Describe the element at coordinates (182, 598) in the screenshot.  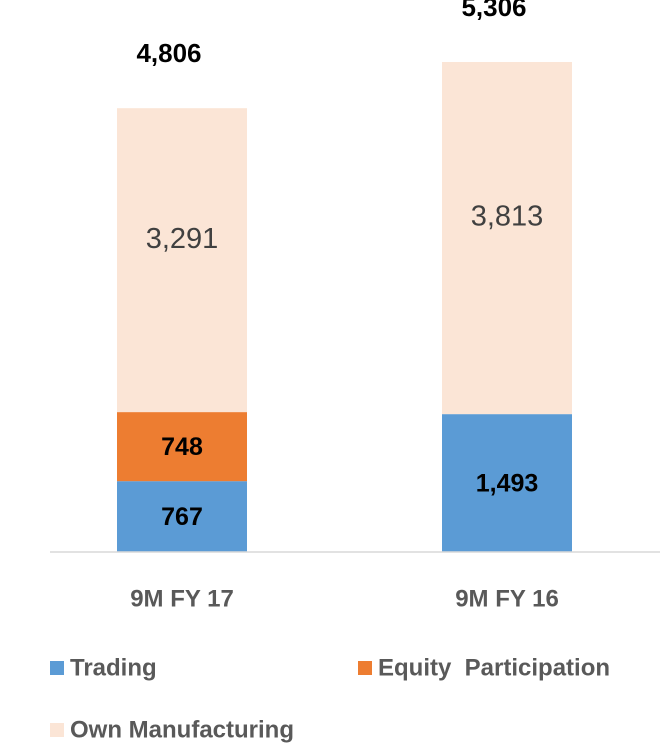
I see `x-tick-label: 9M FY 17` at that location.